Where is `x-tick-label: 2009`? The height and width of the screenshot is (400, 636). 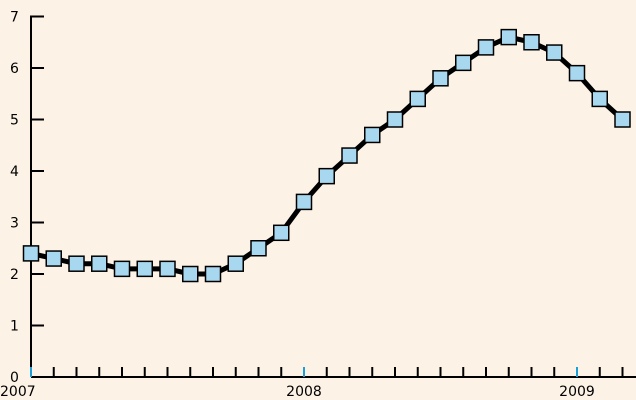
x-tick-label: 2009 is located at coordinates (577, 392).